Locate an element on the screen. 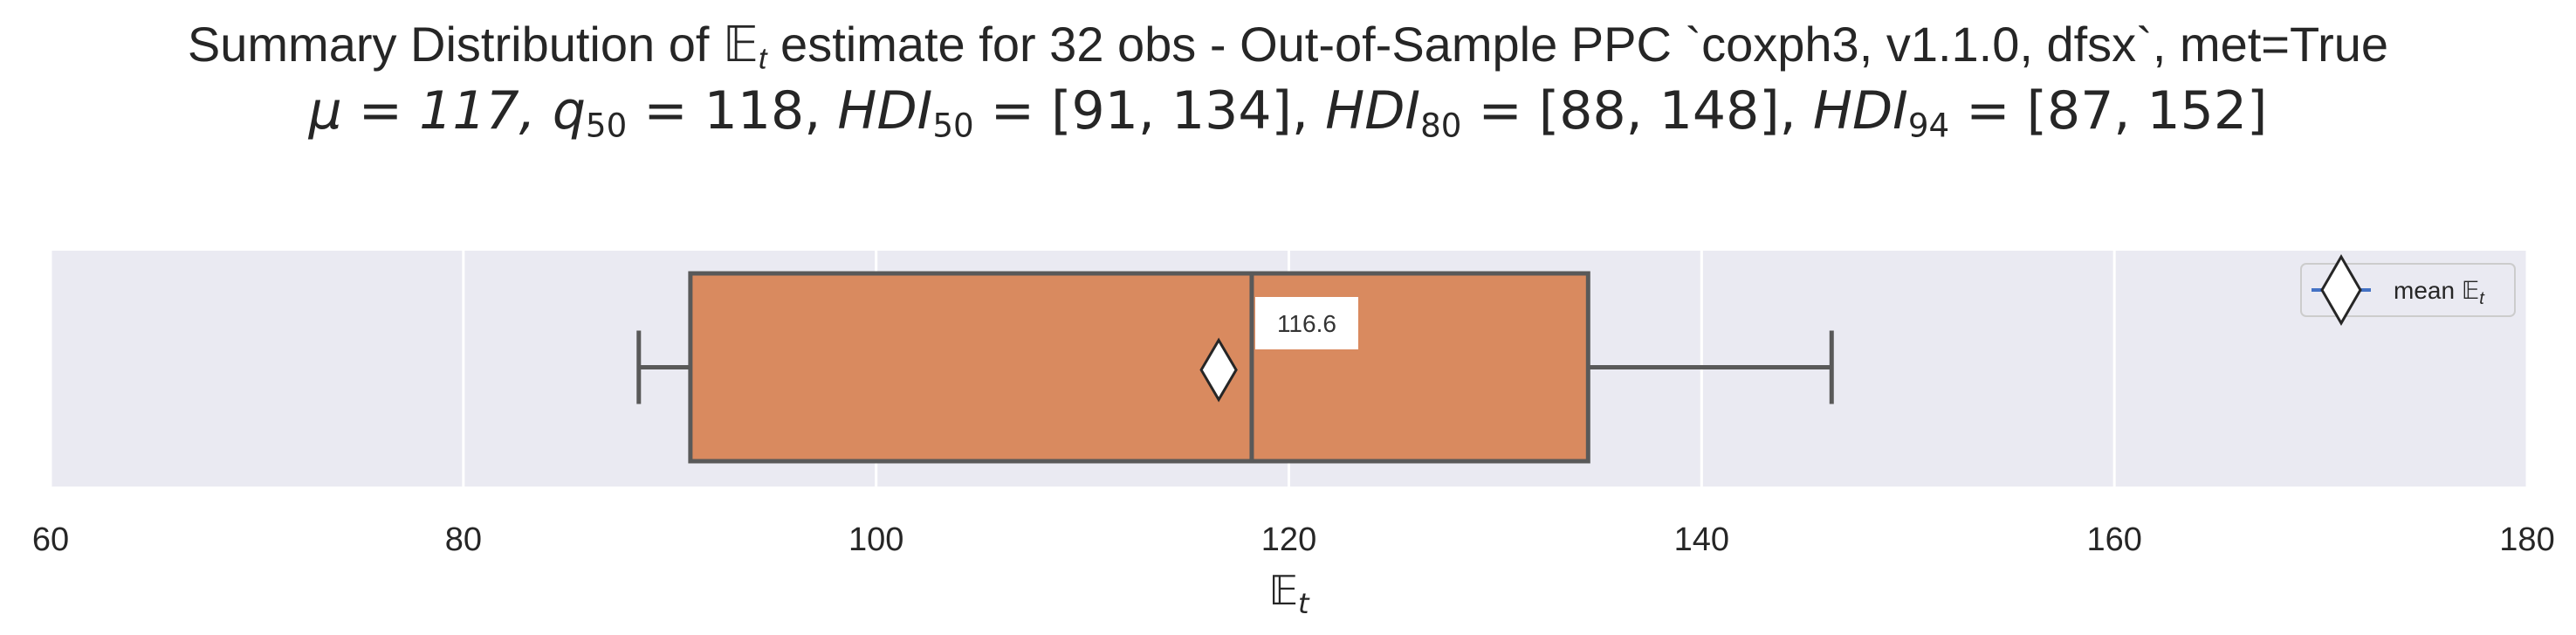 The height and width of the screenshot is (635, 2576). x-axis-label: 𝔼t is located at coordinates (1289, 593).